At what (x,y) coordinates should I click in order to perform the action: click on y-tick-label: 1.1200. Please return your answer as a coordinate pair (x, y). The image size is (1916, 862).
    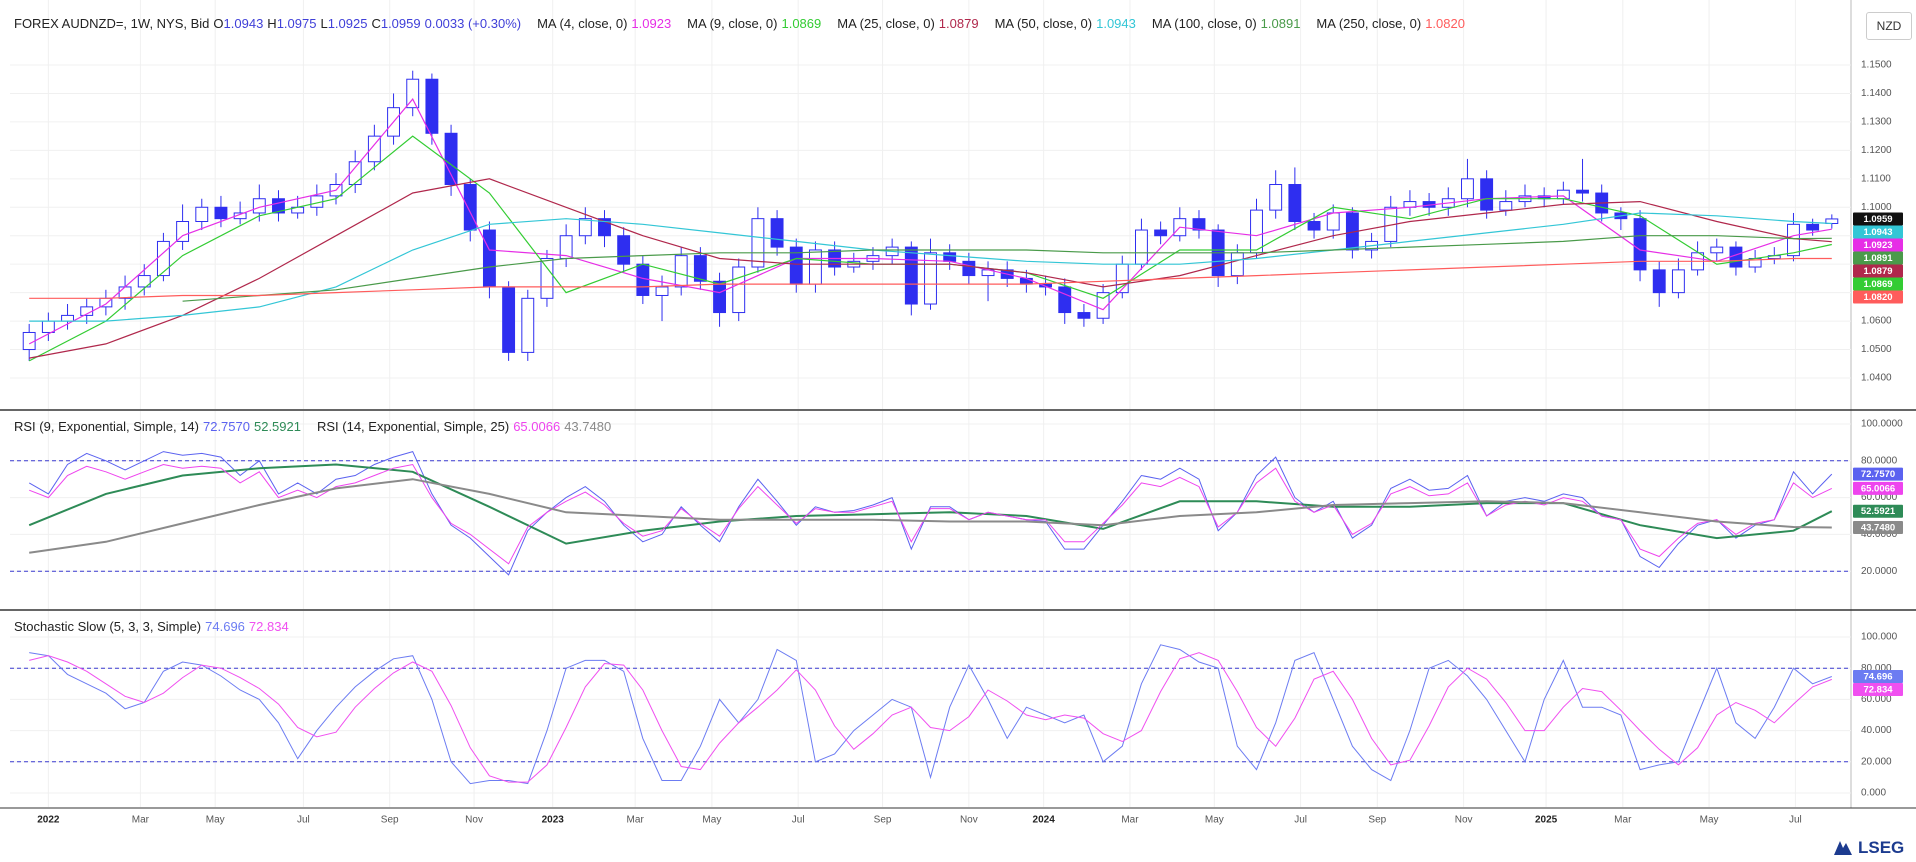
    Looking at the image, I should click on (1876, 150).